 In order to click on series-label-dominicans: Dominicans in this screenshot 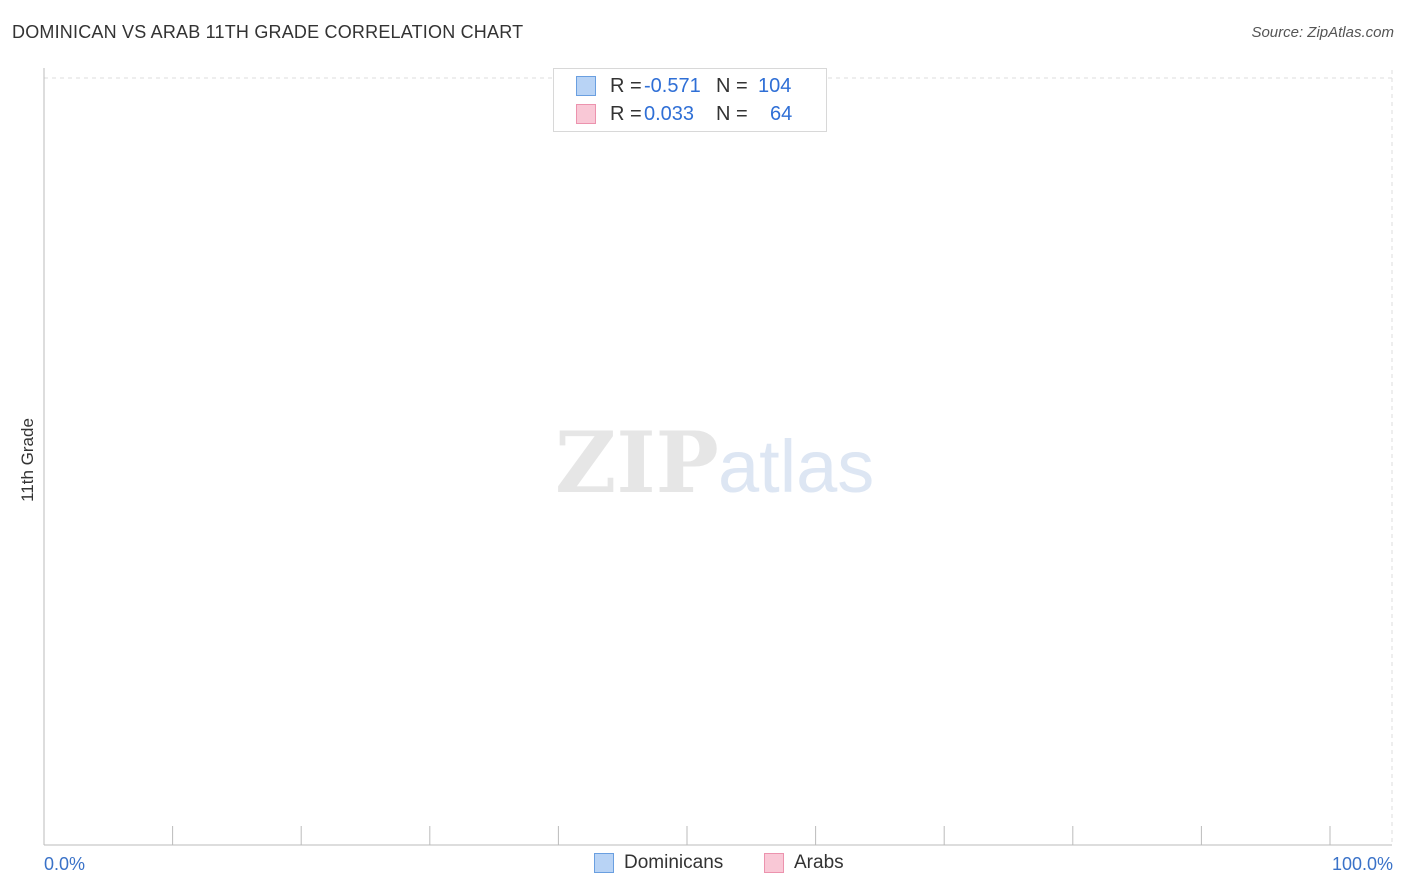, I will do `click(674, 862)`.